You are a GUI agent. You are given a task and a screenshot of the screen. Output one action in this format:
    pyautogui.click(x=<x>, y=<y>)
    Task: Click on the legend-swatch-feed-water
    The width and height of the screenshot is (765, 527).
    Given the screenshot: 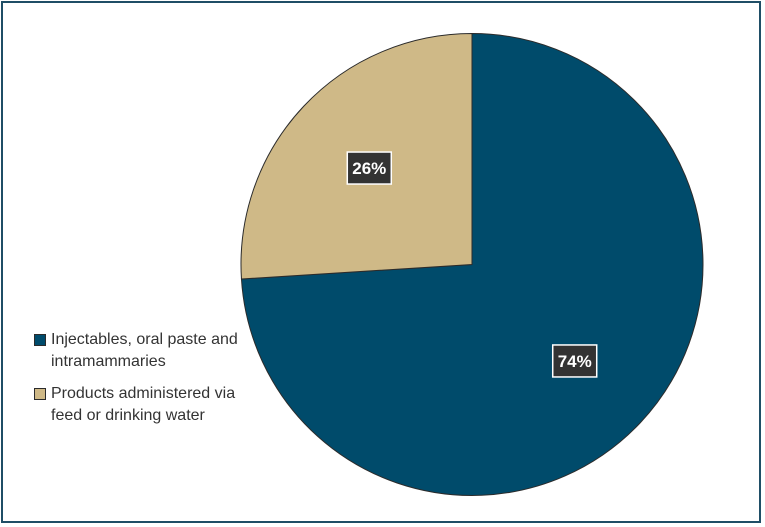 What is the action you would take?
    pyautogui.click(x=40, y=394)
    